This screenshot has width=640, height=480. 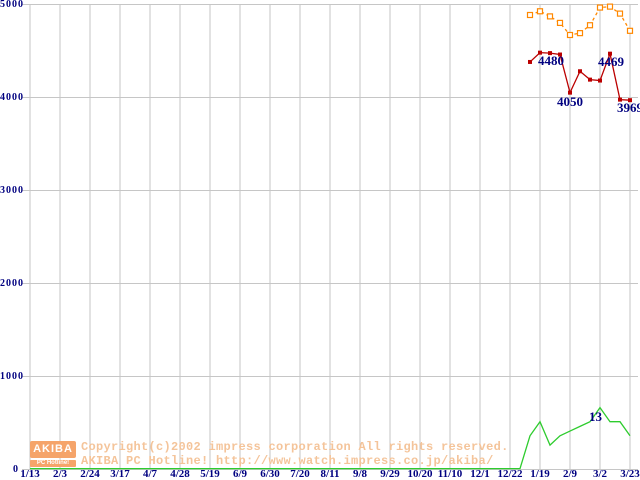 What do you see at coordinates (450, 474) in the screenshot?
I see `x-tick-label: 11/10` at bounding box center [450, 474].